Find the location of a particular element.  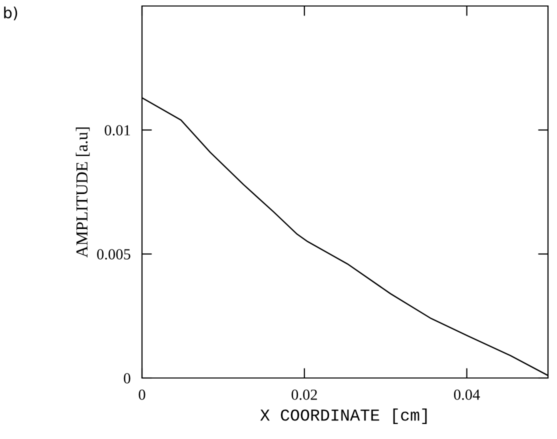

y-tick-label: 0 is located at coordinates (127, 378).